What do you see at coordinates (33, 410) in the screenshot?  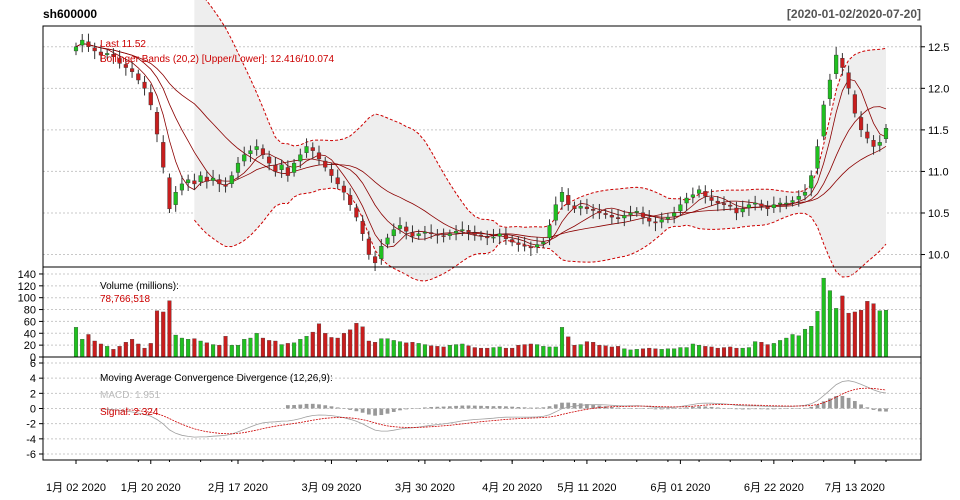 I see `macd-tick-label: 0` at bounding box center [33, 410].